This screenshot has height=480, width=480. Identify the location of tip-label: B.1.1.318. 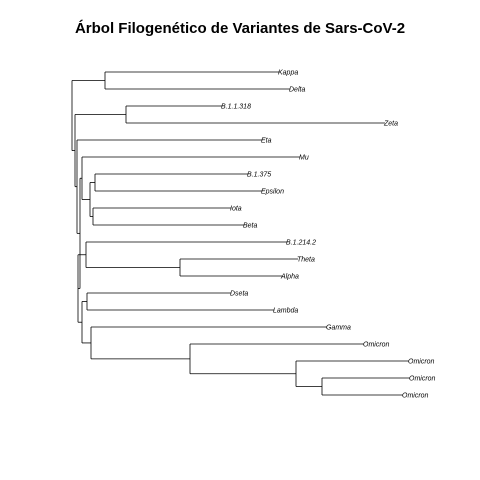
(236, 107).